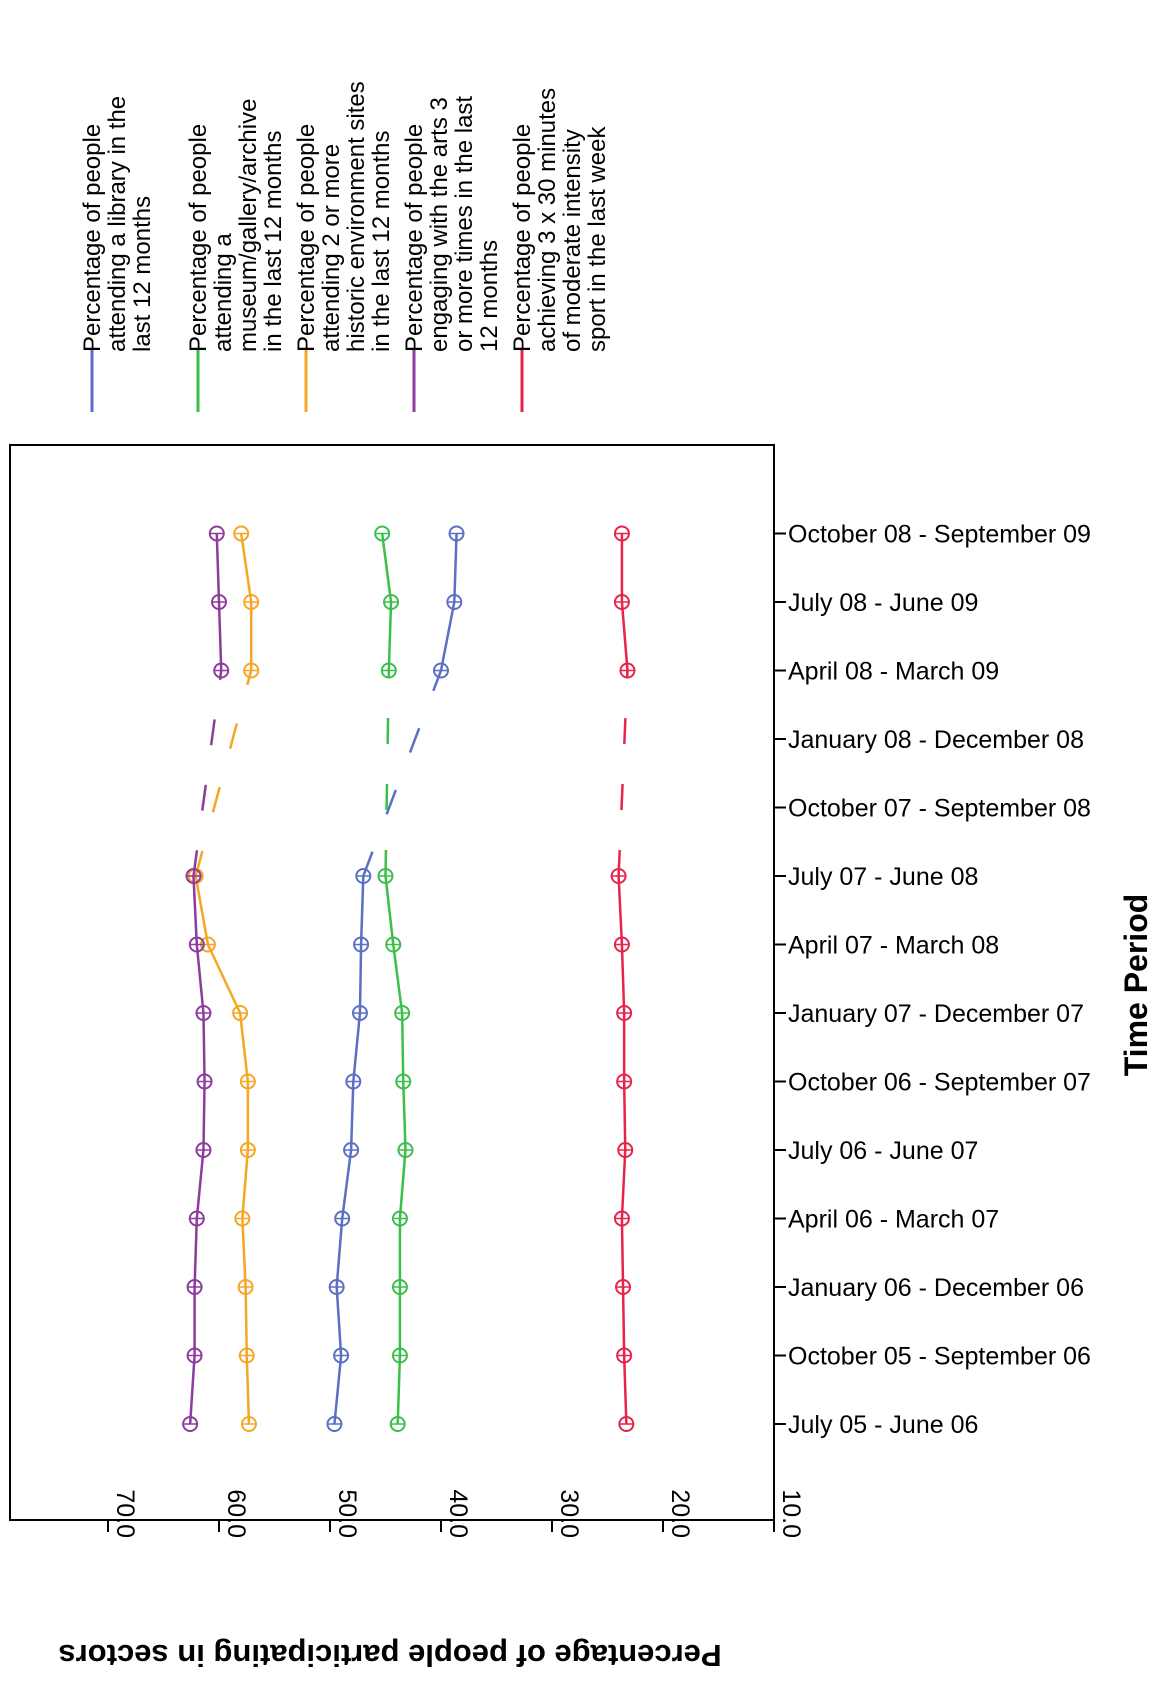  Describe the element at coordinates (547, 220) in the screenshot. I see `legend-label: achieving 3 x 30 minutes` at that location.